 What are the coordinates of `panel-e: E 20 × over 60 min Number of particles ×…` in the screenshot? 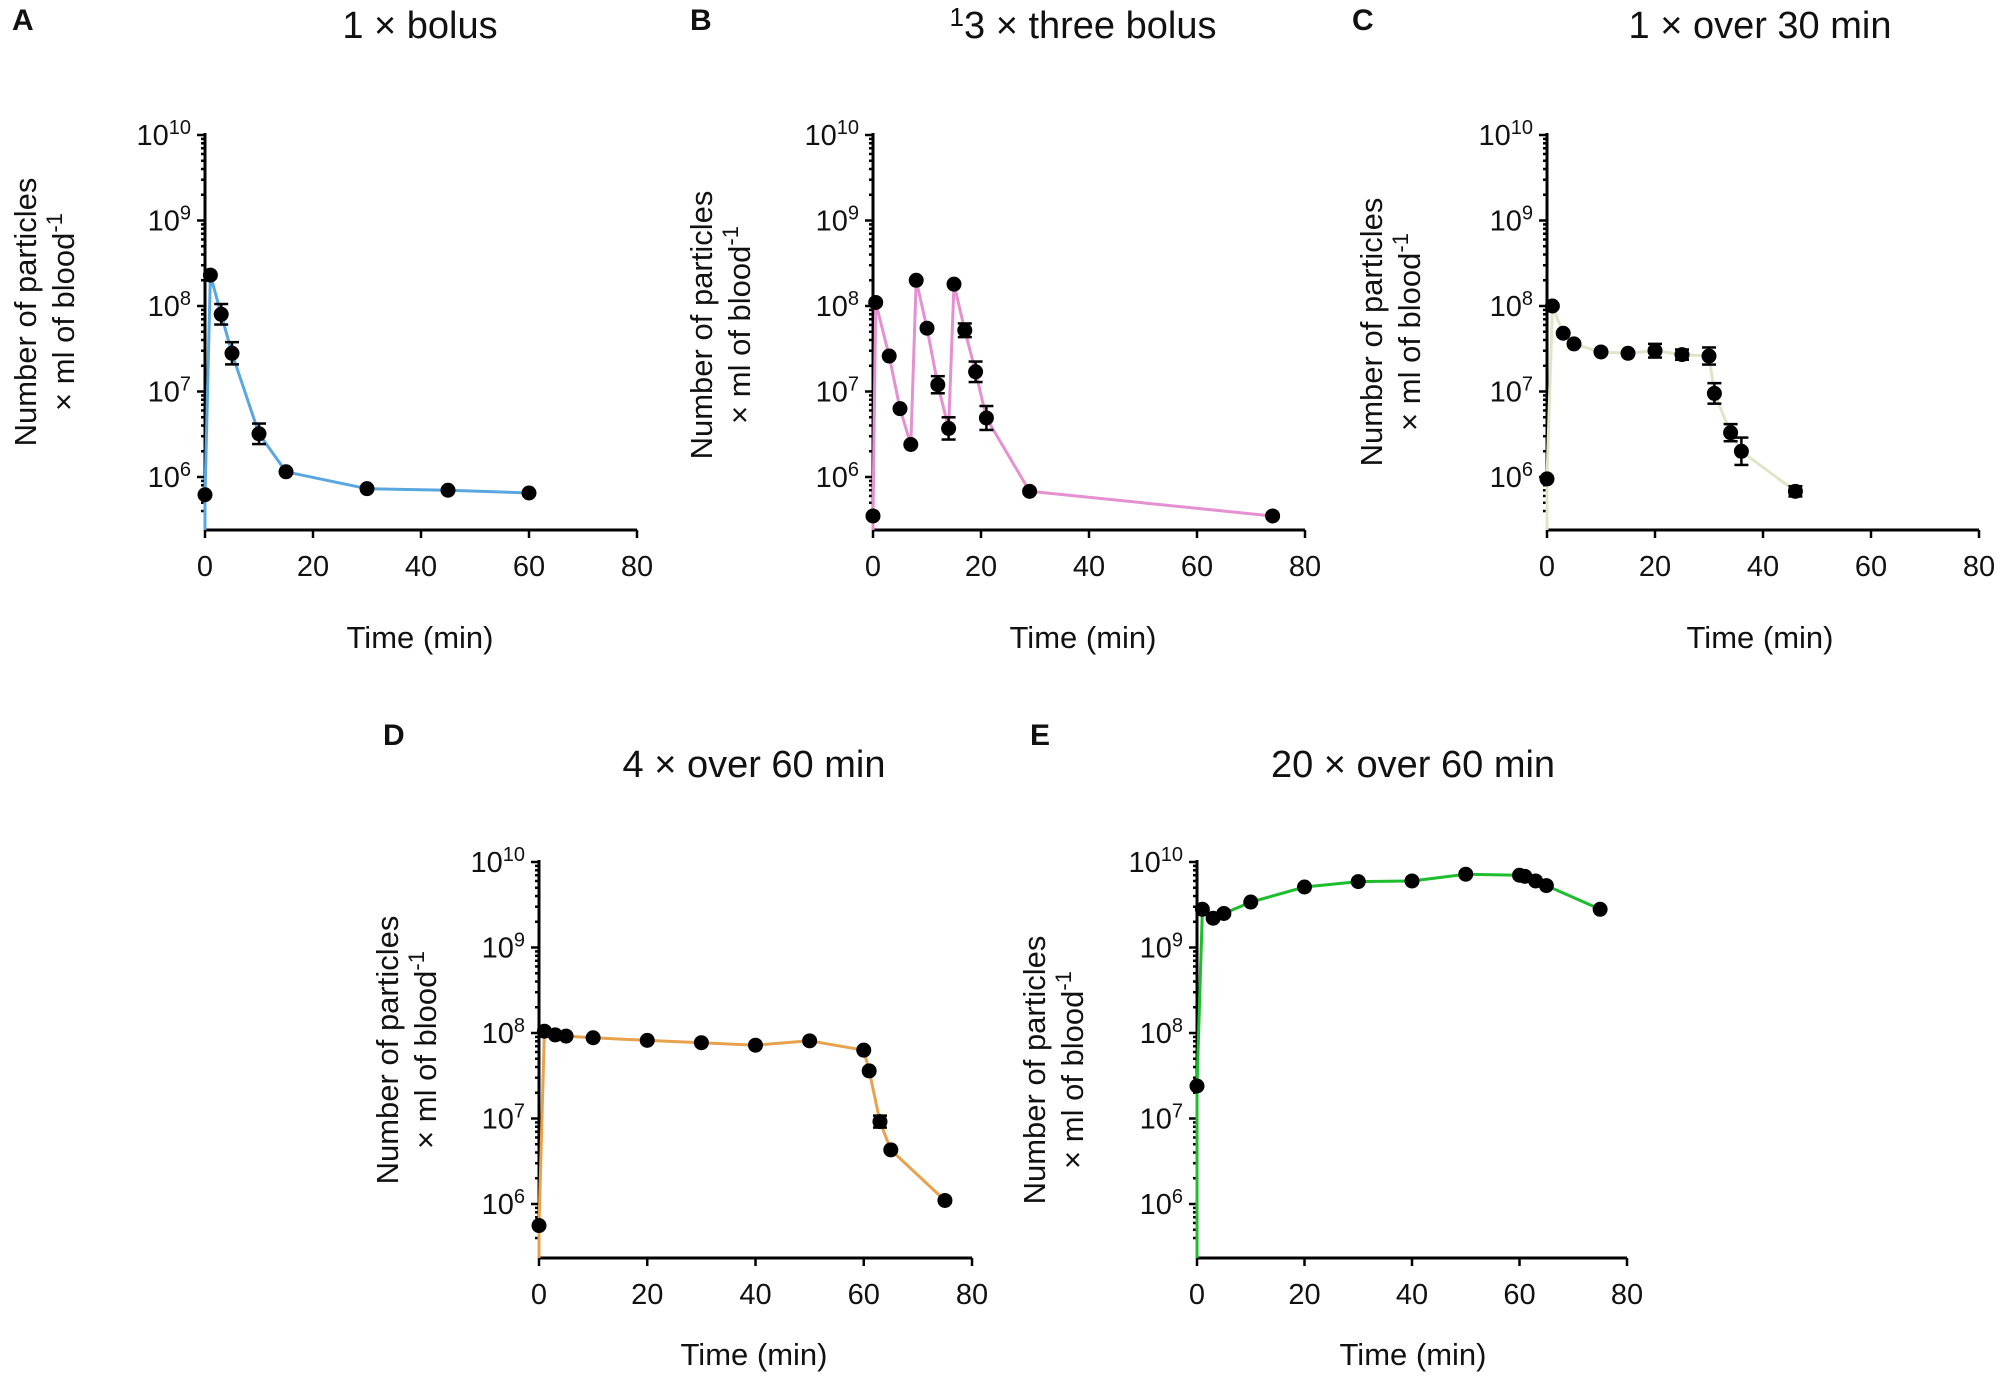 It's located at (1330, 1045).